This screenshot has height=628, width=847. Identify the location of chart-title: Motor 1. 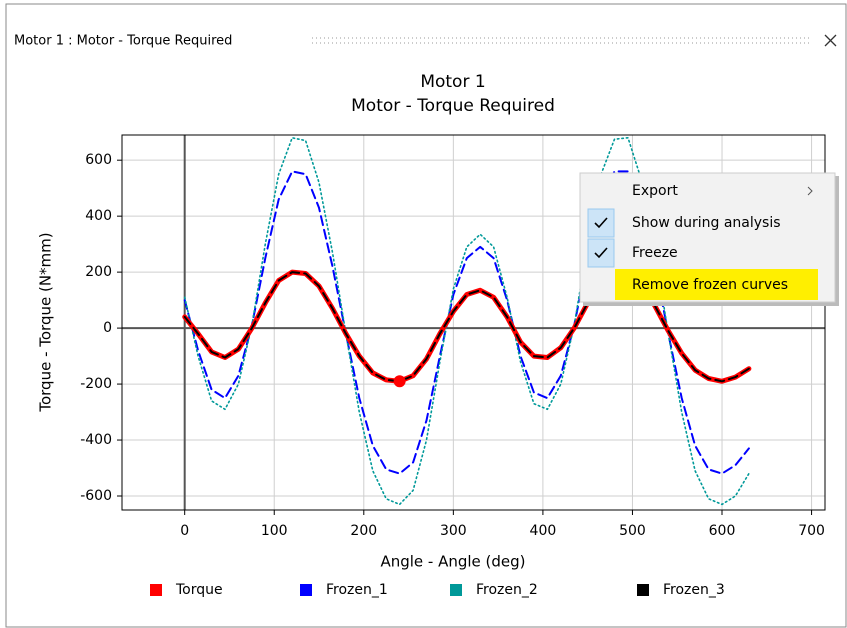
(452, 82).